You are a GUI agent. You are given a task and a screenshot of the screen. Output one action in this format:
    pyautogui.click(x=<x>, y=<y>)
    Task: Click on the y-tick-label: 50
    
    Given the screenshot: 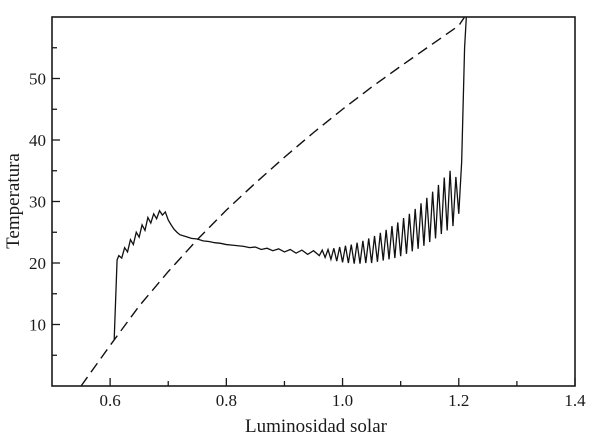 What is the action you would take?
    pyautogui.click(x=37, y=79)
    